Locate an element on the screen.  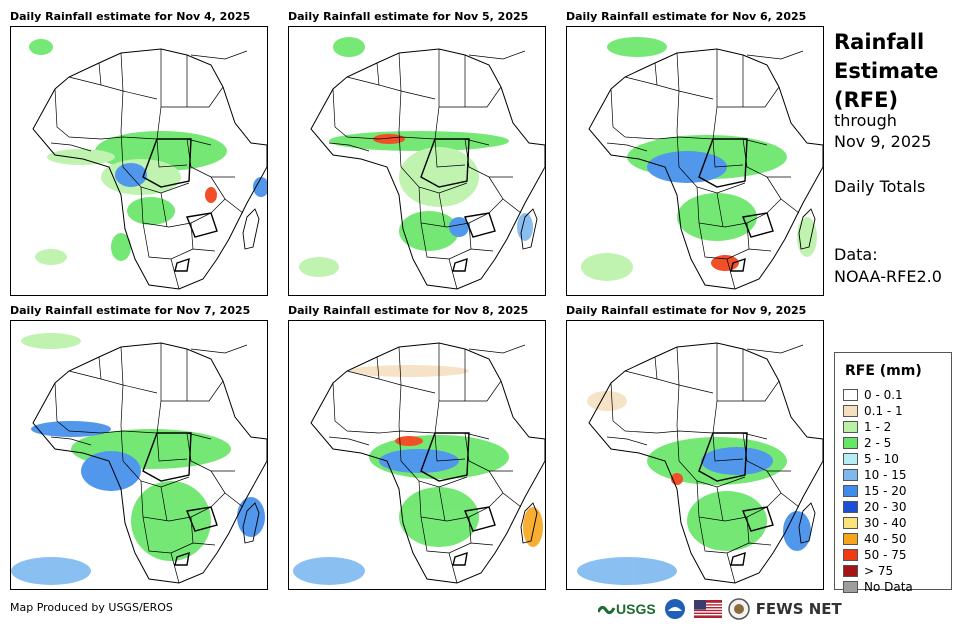
legend-item: 1 - 2 is located at coordinates (867, 427).